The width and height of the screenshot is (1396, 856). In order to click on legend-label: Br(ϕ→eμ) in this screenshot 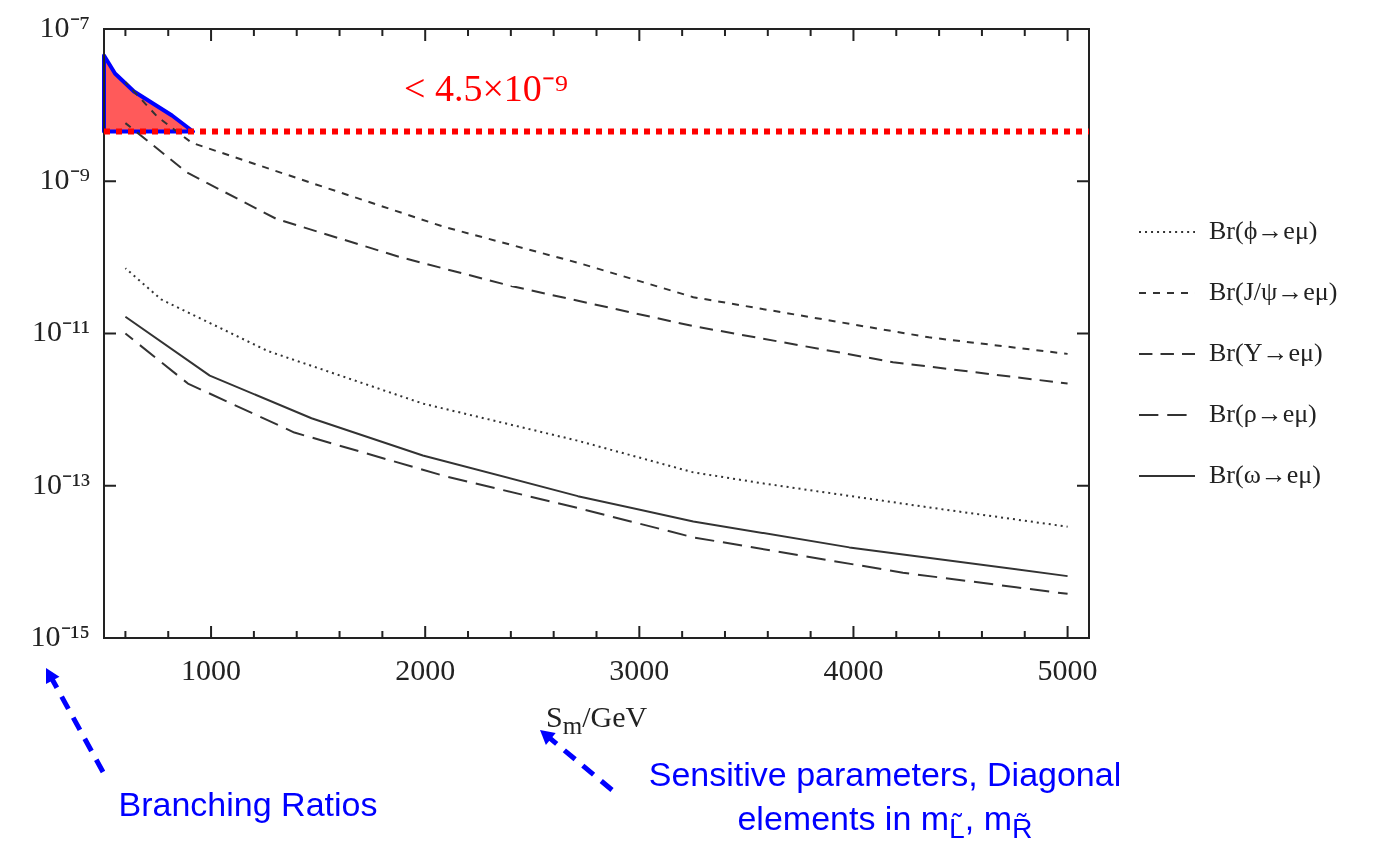, I will do `click(1263, 230)`.